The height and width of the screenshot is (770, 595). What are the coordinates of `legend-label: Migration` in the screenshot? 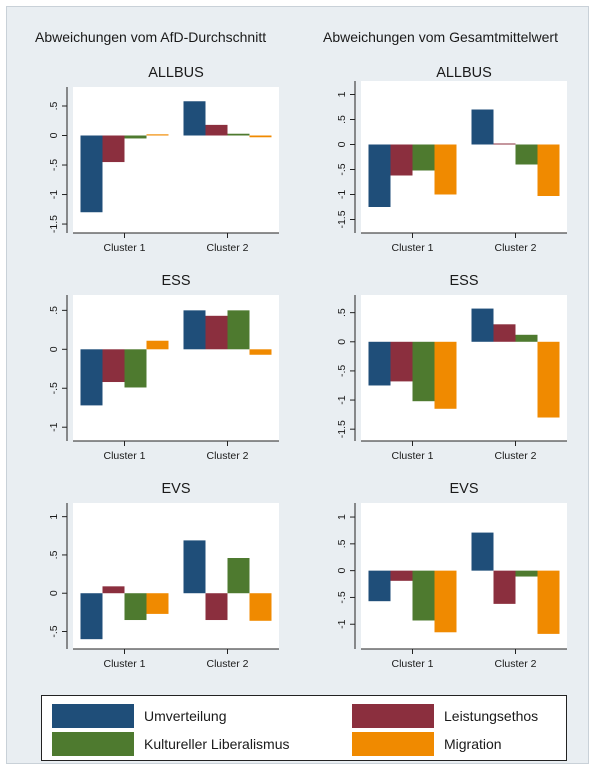 It's located at (473, 744).